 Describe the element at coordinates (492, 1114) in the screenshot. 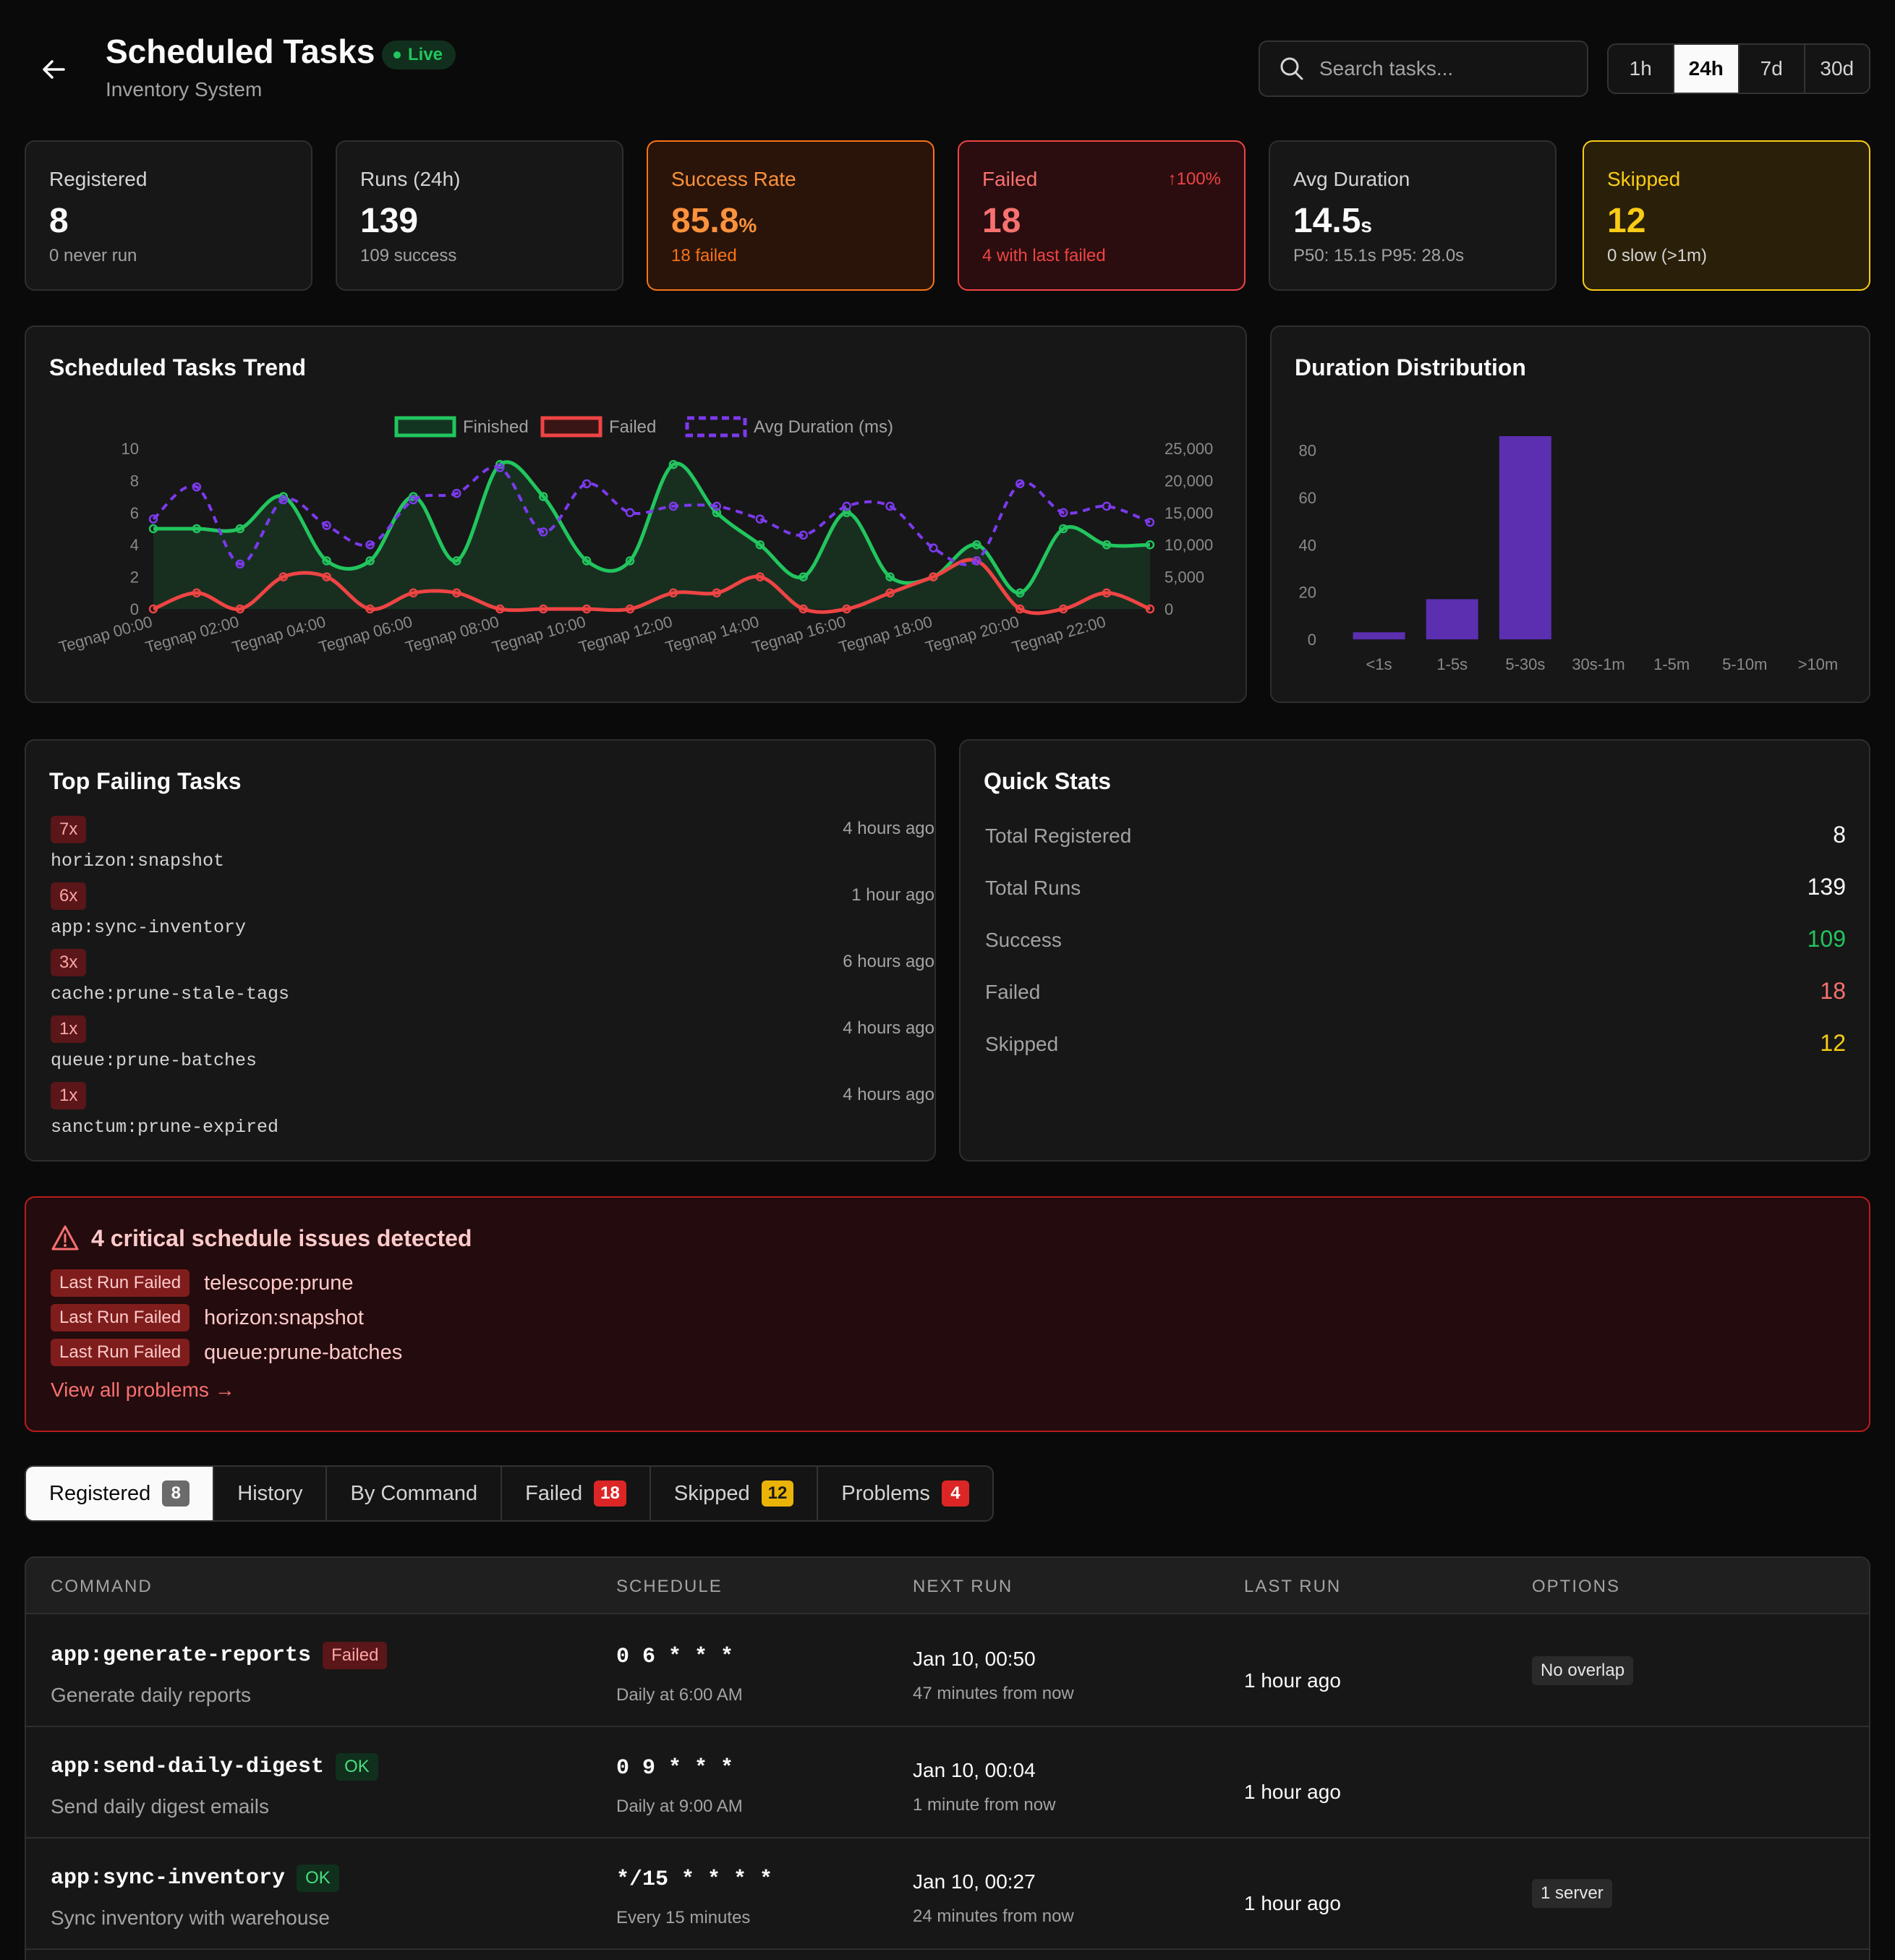

I see `failing-task-row: 1x 4 hours ago sanctum:prune-expired` at that location.